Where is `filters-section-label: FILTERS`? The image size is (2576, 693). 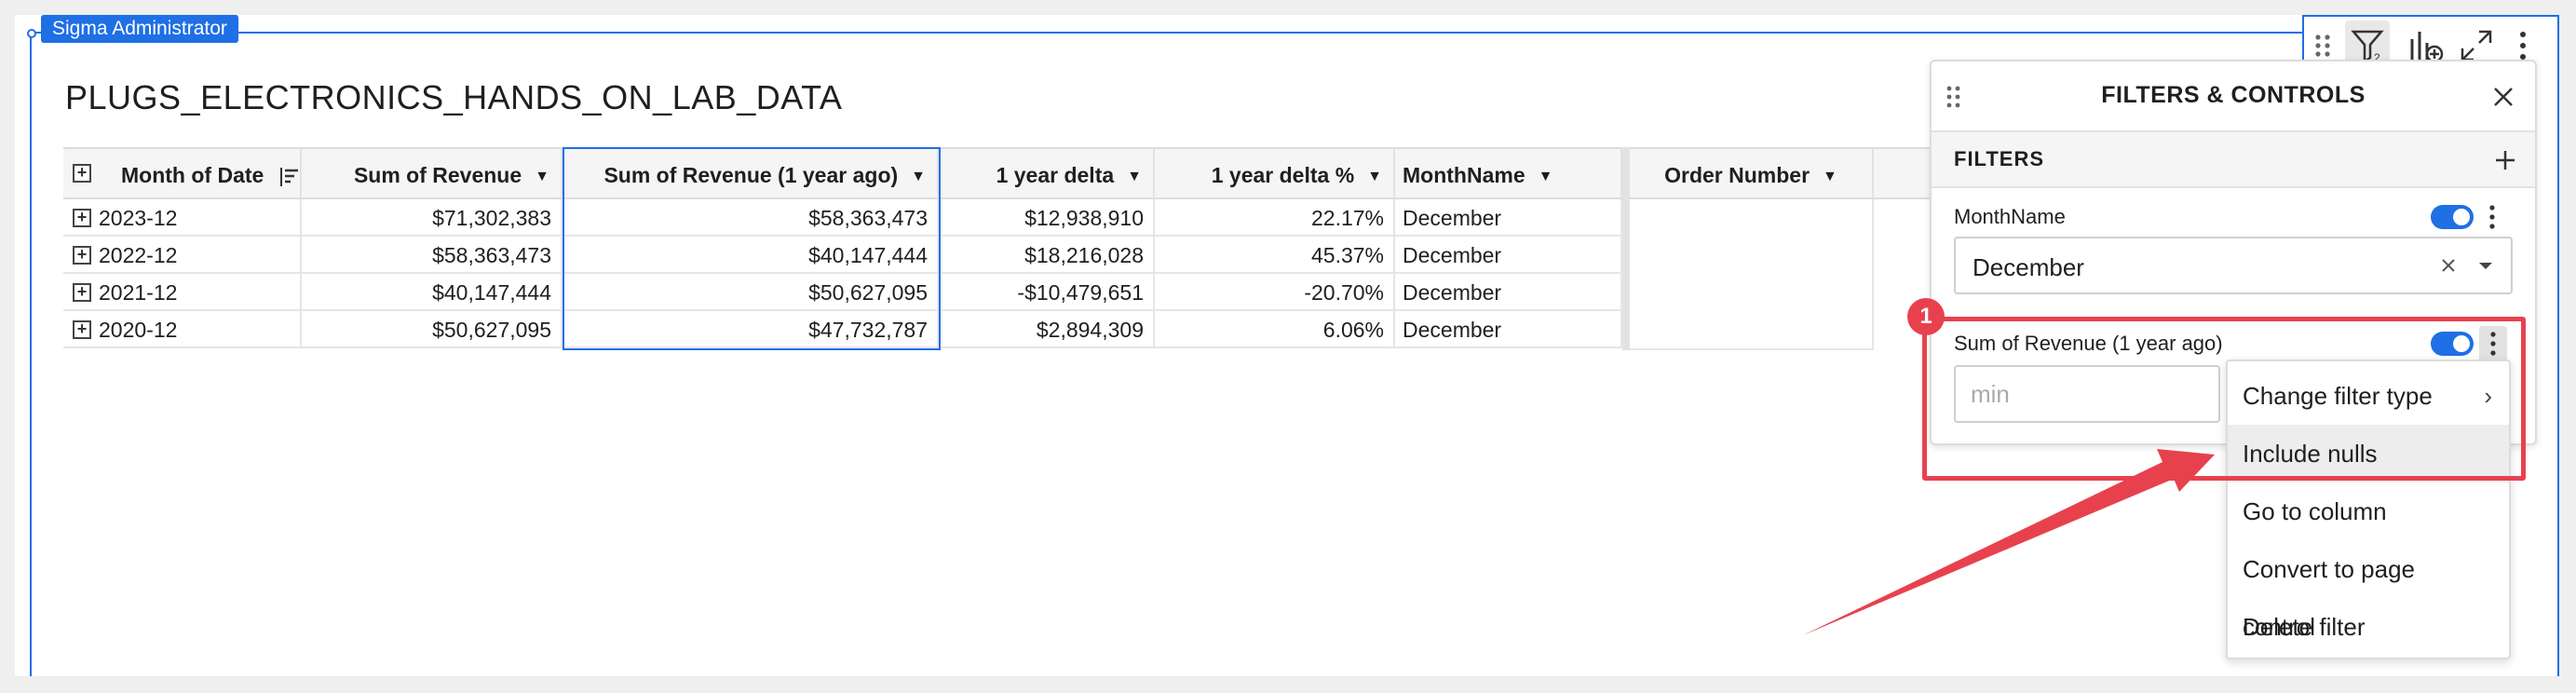
filters-section-label: FILTERS is located at coordinates (1999, 158).